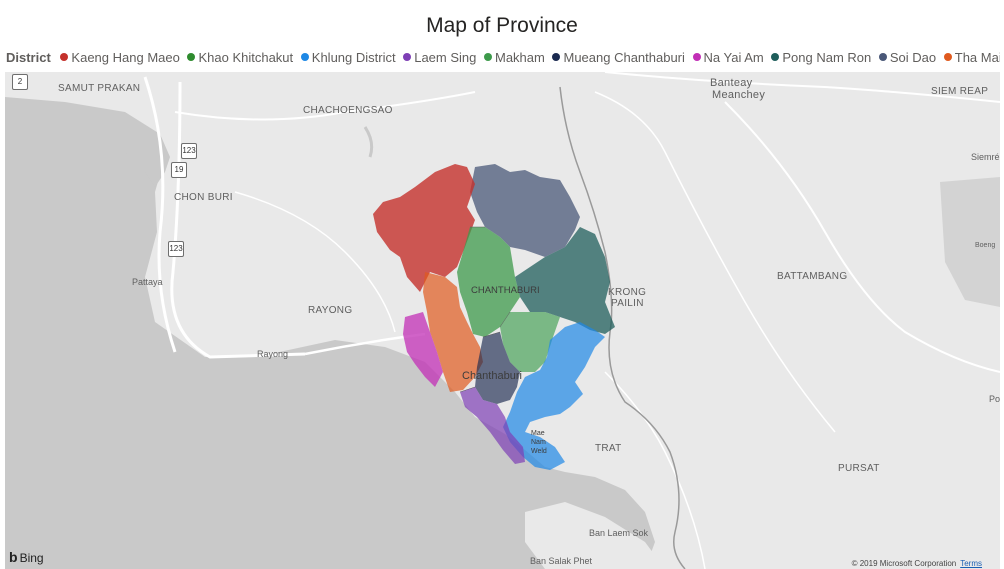 This screenshot has width=1004, height=569. Describe the element at coordinates (739, 95) in the screenshot. I see `place-meanchey: Meanchey` at that location.